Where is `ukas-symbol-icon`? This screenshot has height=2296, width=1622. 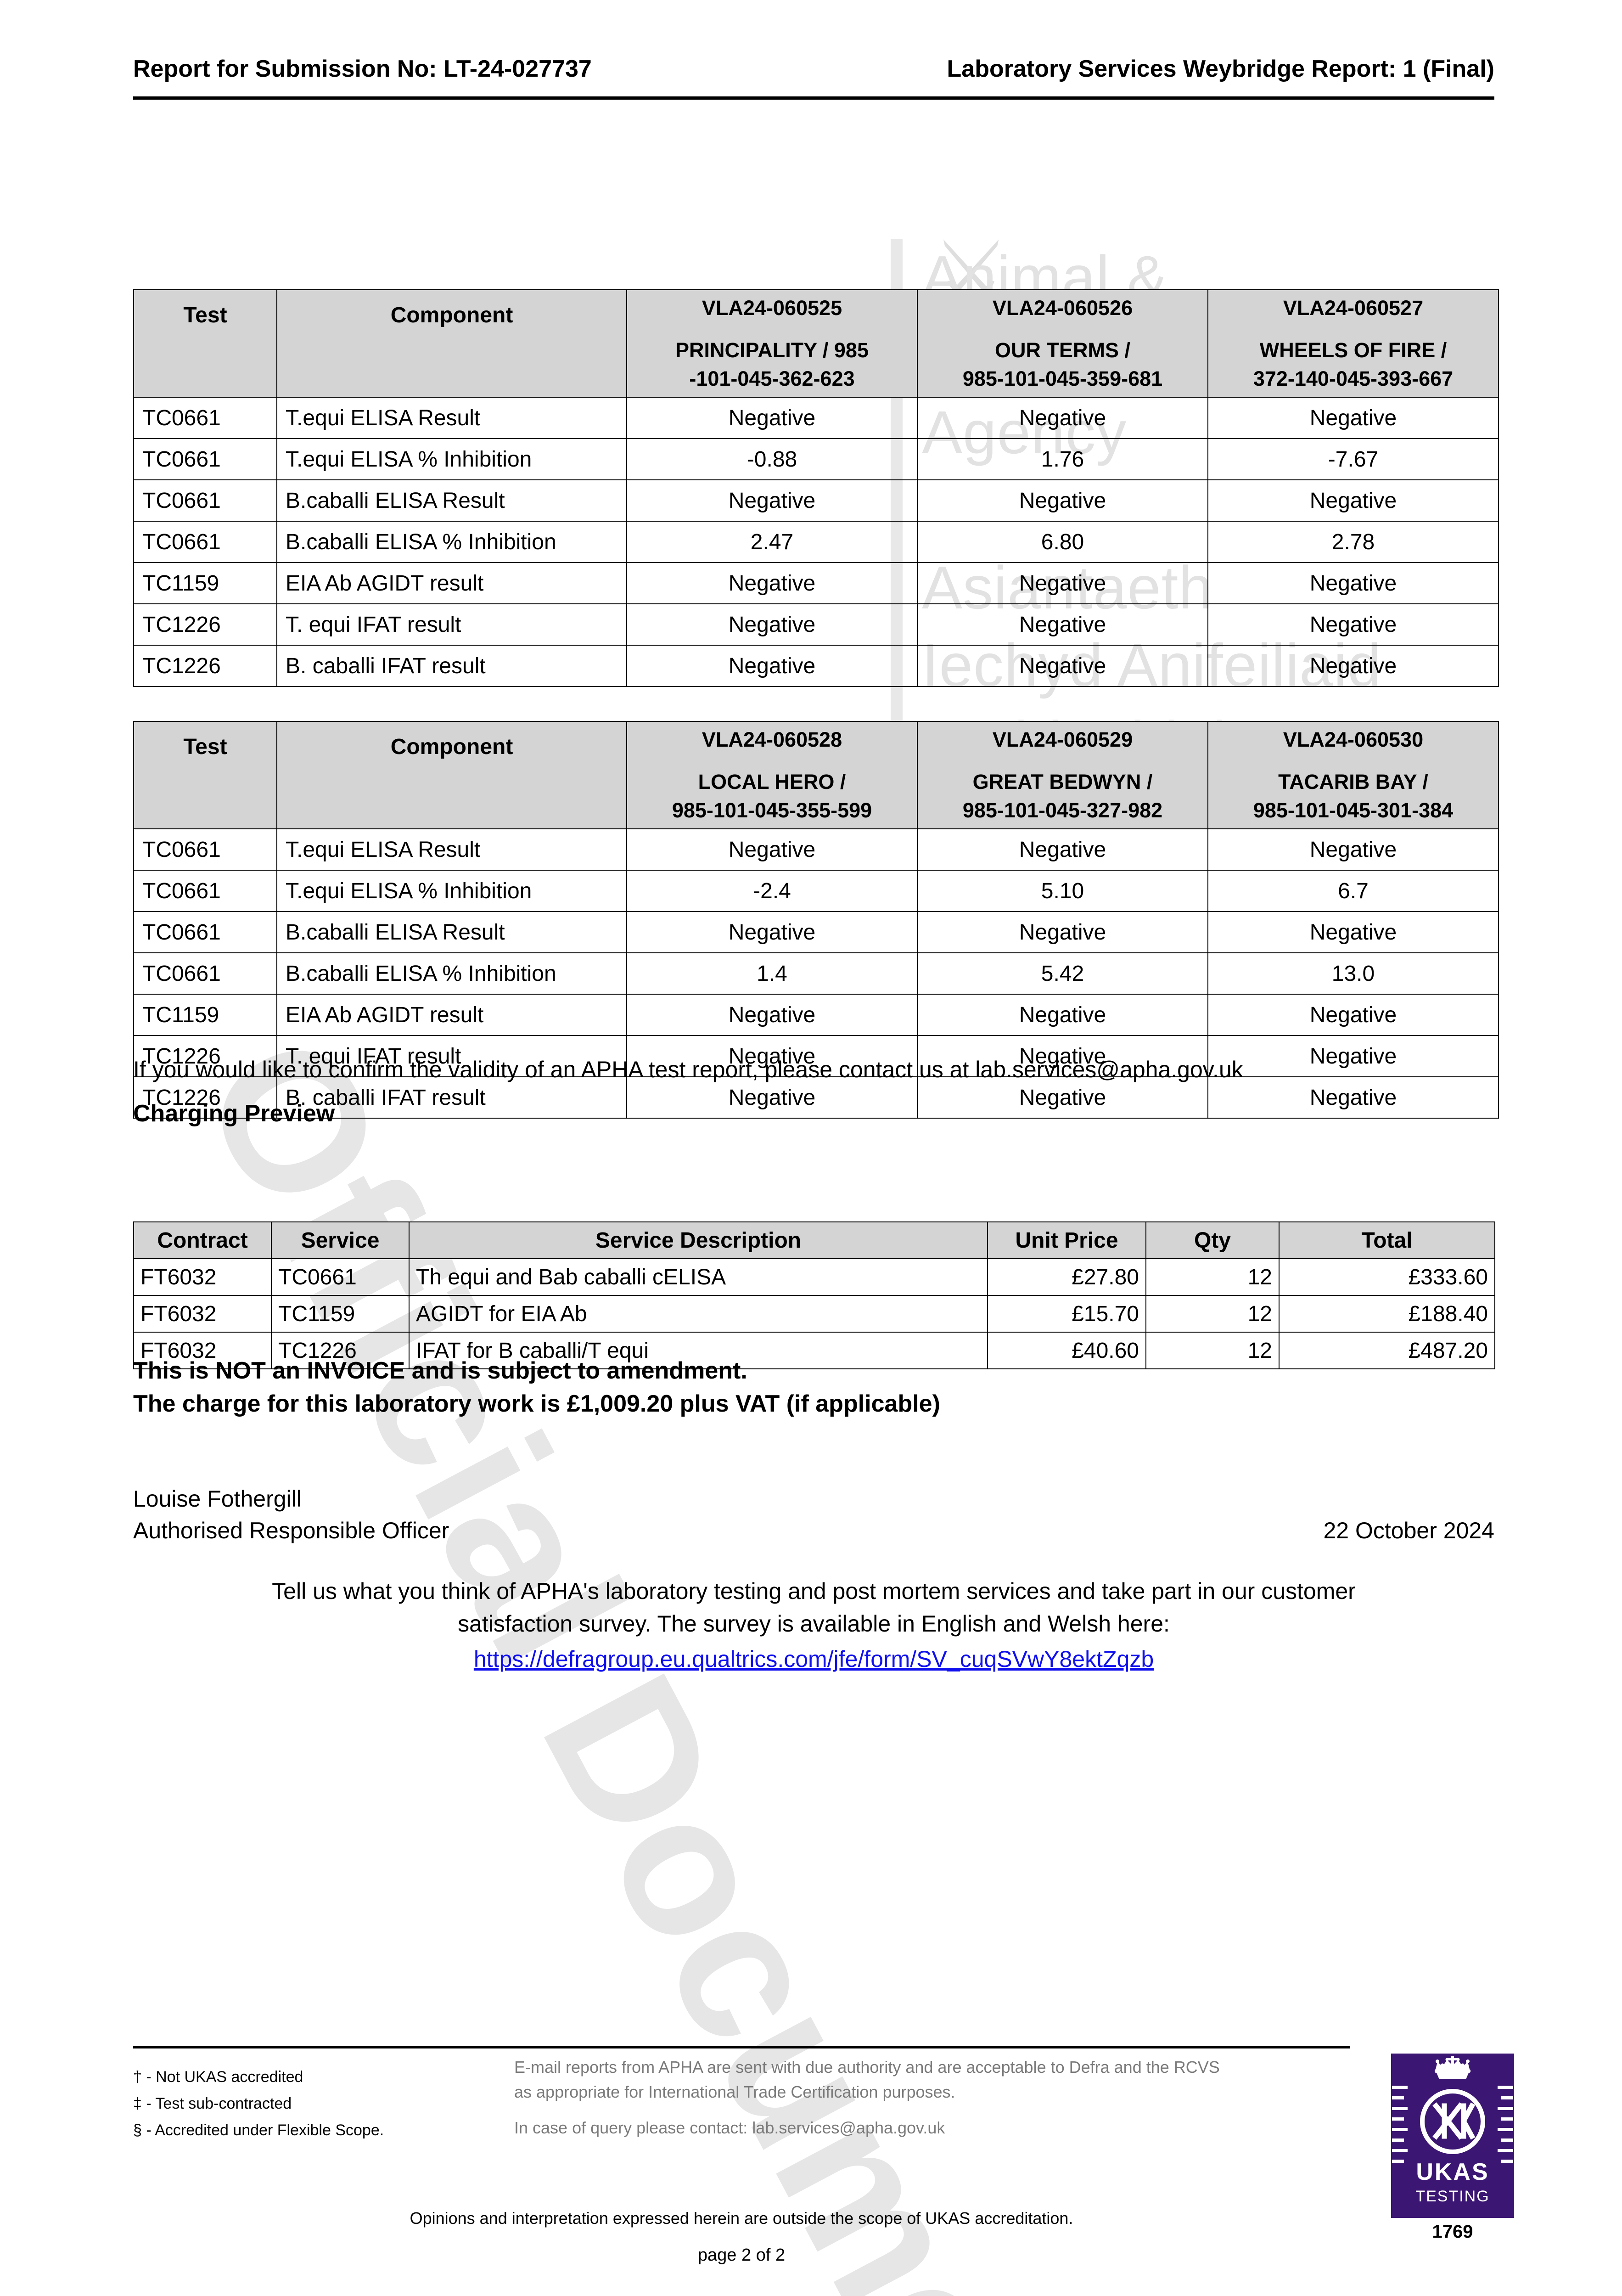
ukas-symbol-icon is located at coordinates (1452, 2122).